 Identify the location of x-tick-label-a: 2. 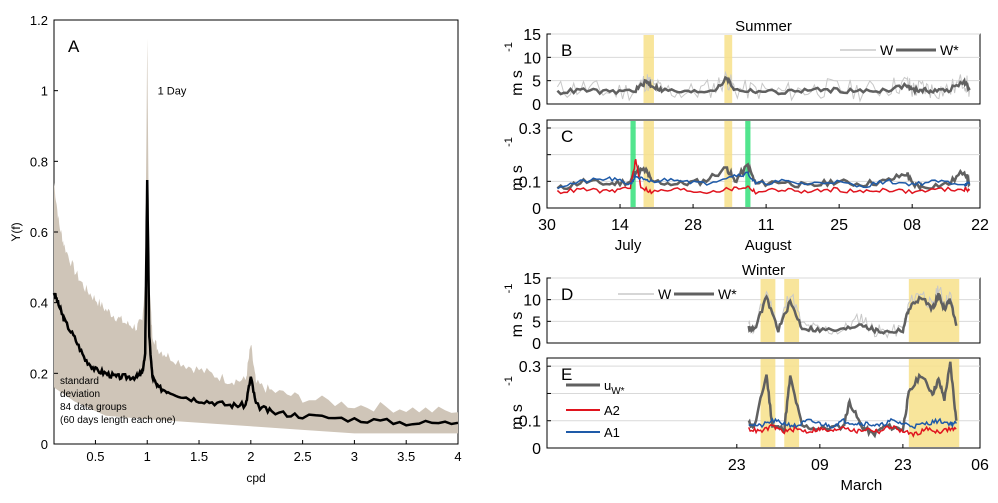
(250, 456).